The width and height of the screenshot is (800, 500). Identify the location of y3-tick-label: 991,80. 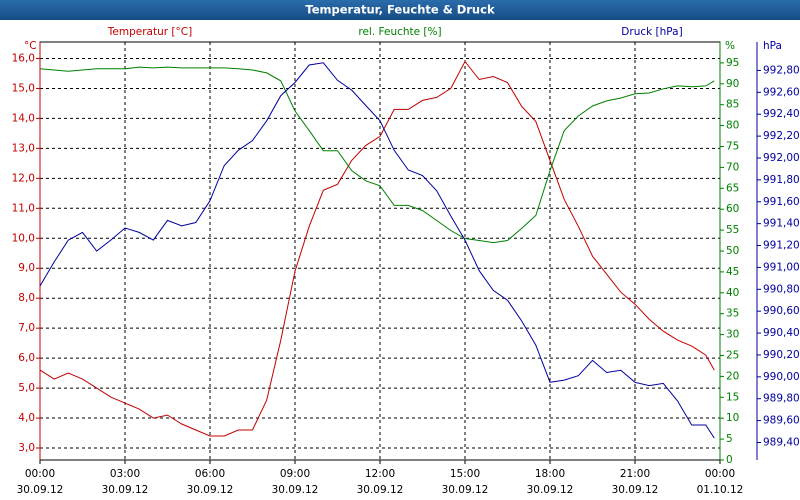
(781, 180).